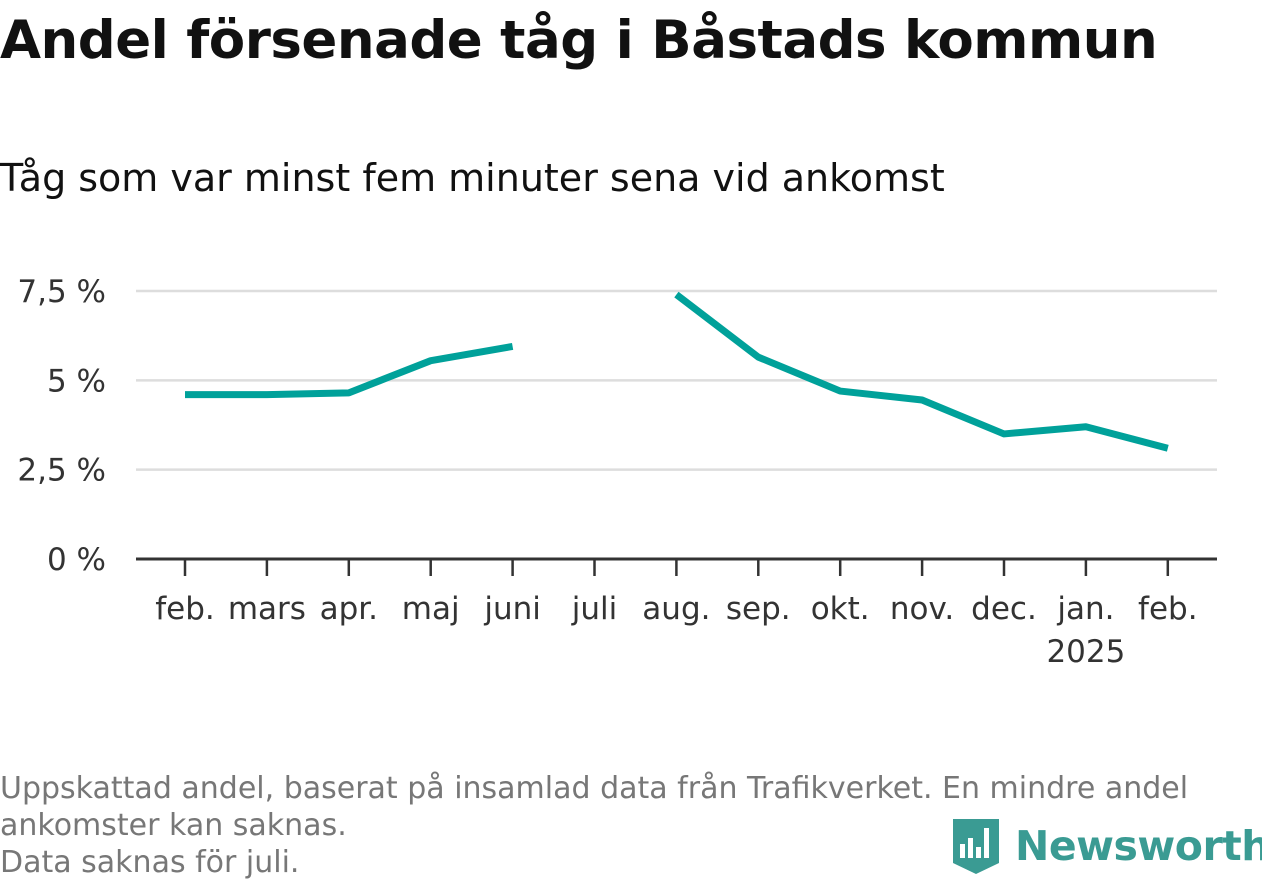 The width and height of the screenshot is (1262, 881). I want to click on x-tick-label: apr., so click(349, 609).